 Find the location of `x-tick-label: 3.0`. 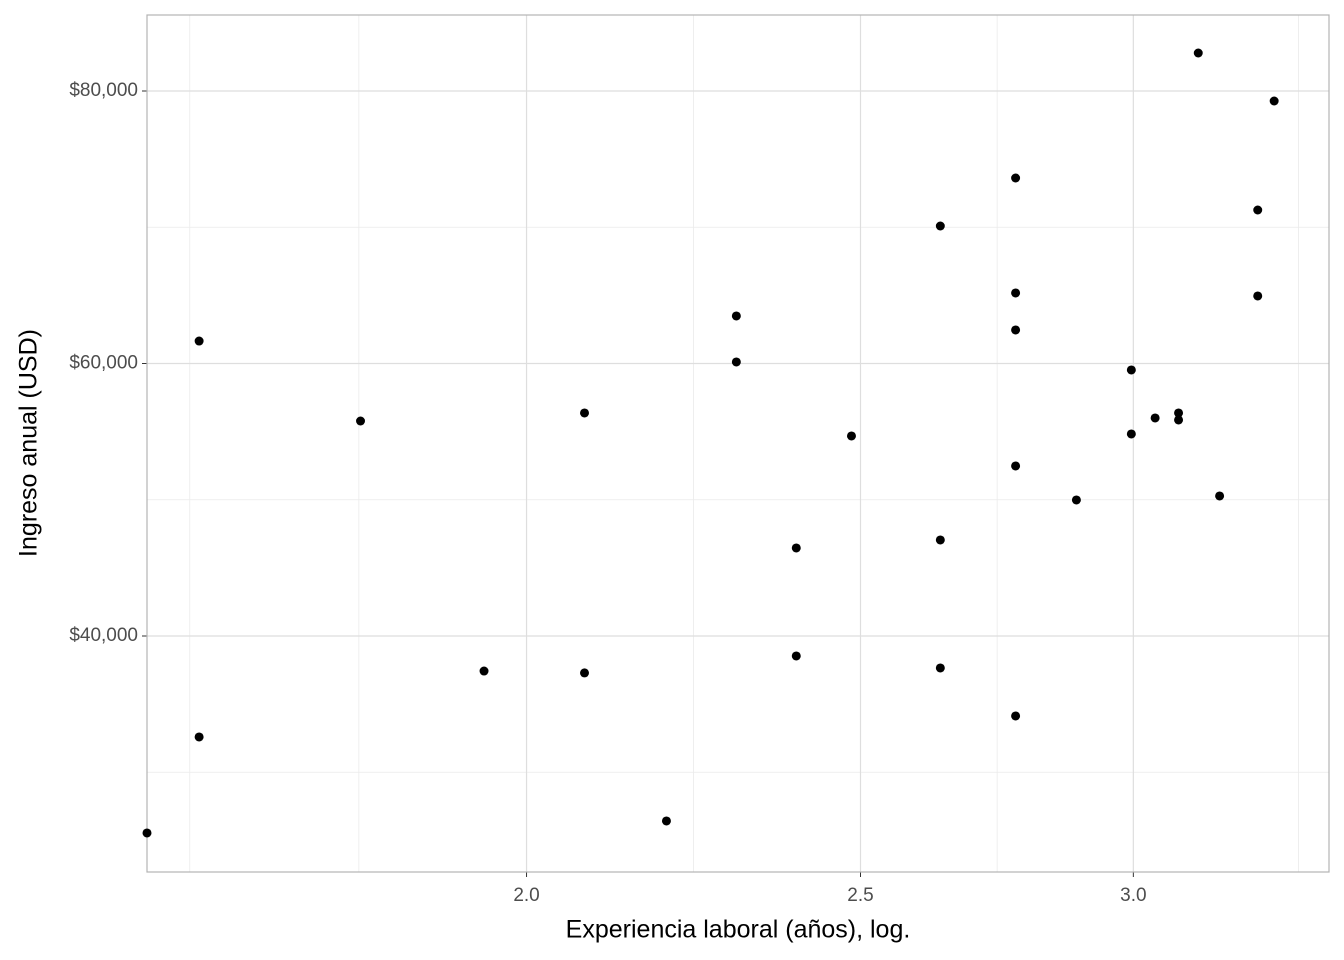

x-tick-label: 3.0 is located at coordinates (1133, 895).